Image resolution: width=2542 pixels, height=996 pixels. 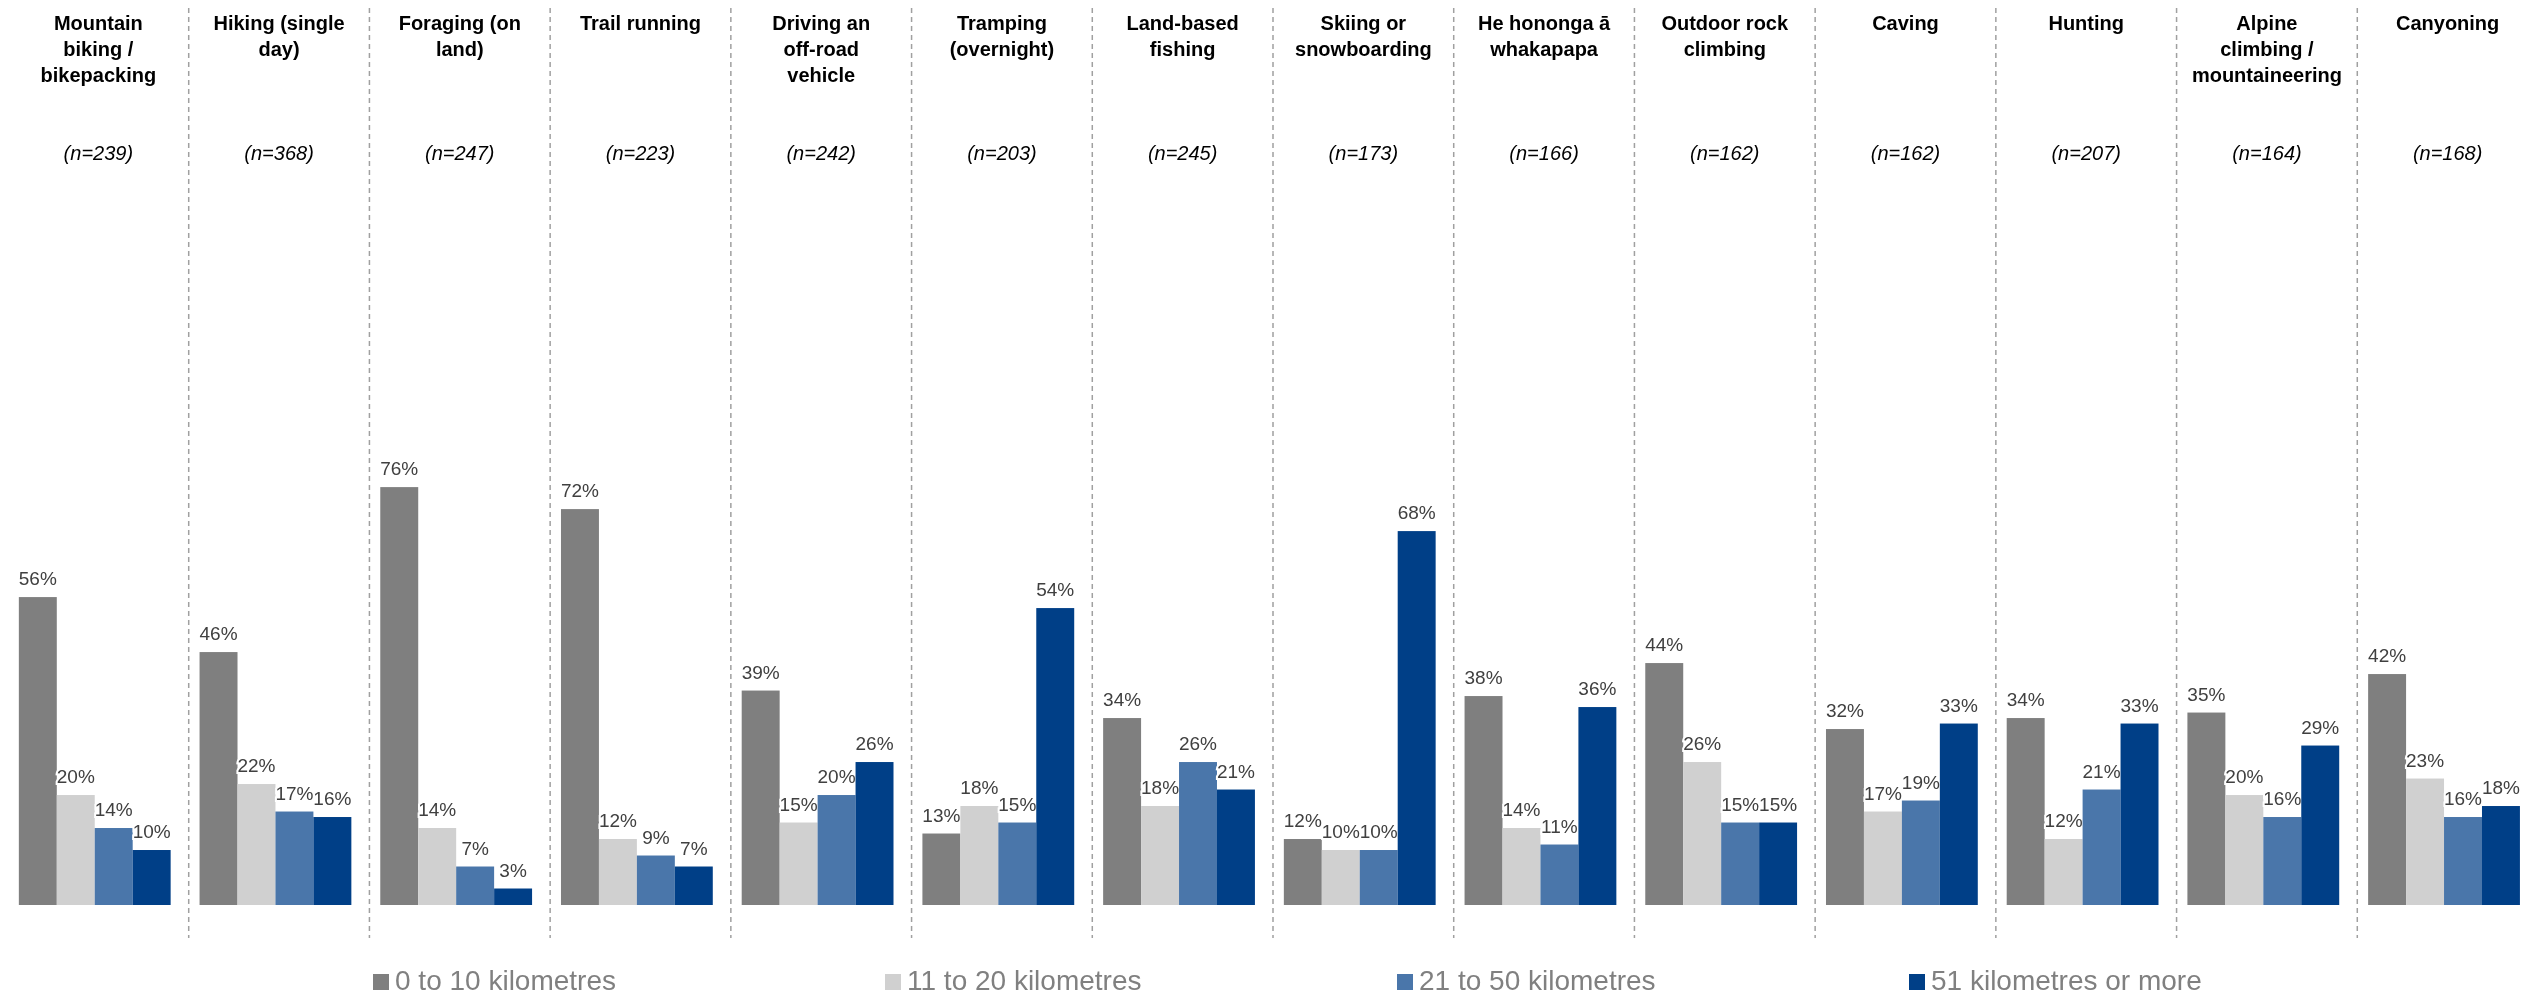 What do you see at coordinates (1664, 645) in the screenshot?
I see `data-label: 44%` at bounding box center [1664, 645].